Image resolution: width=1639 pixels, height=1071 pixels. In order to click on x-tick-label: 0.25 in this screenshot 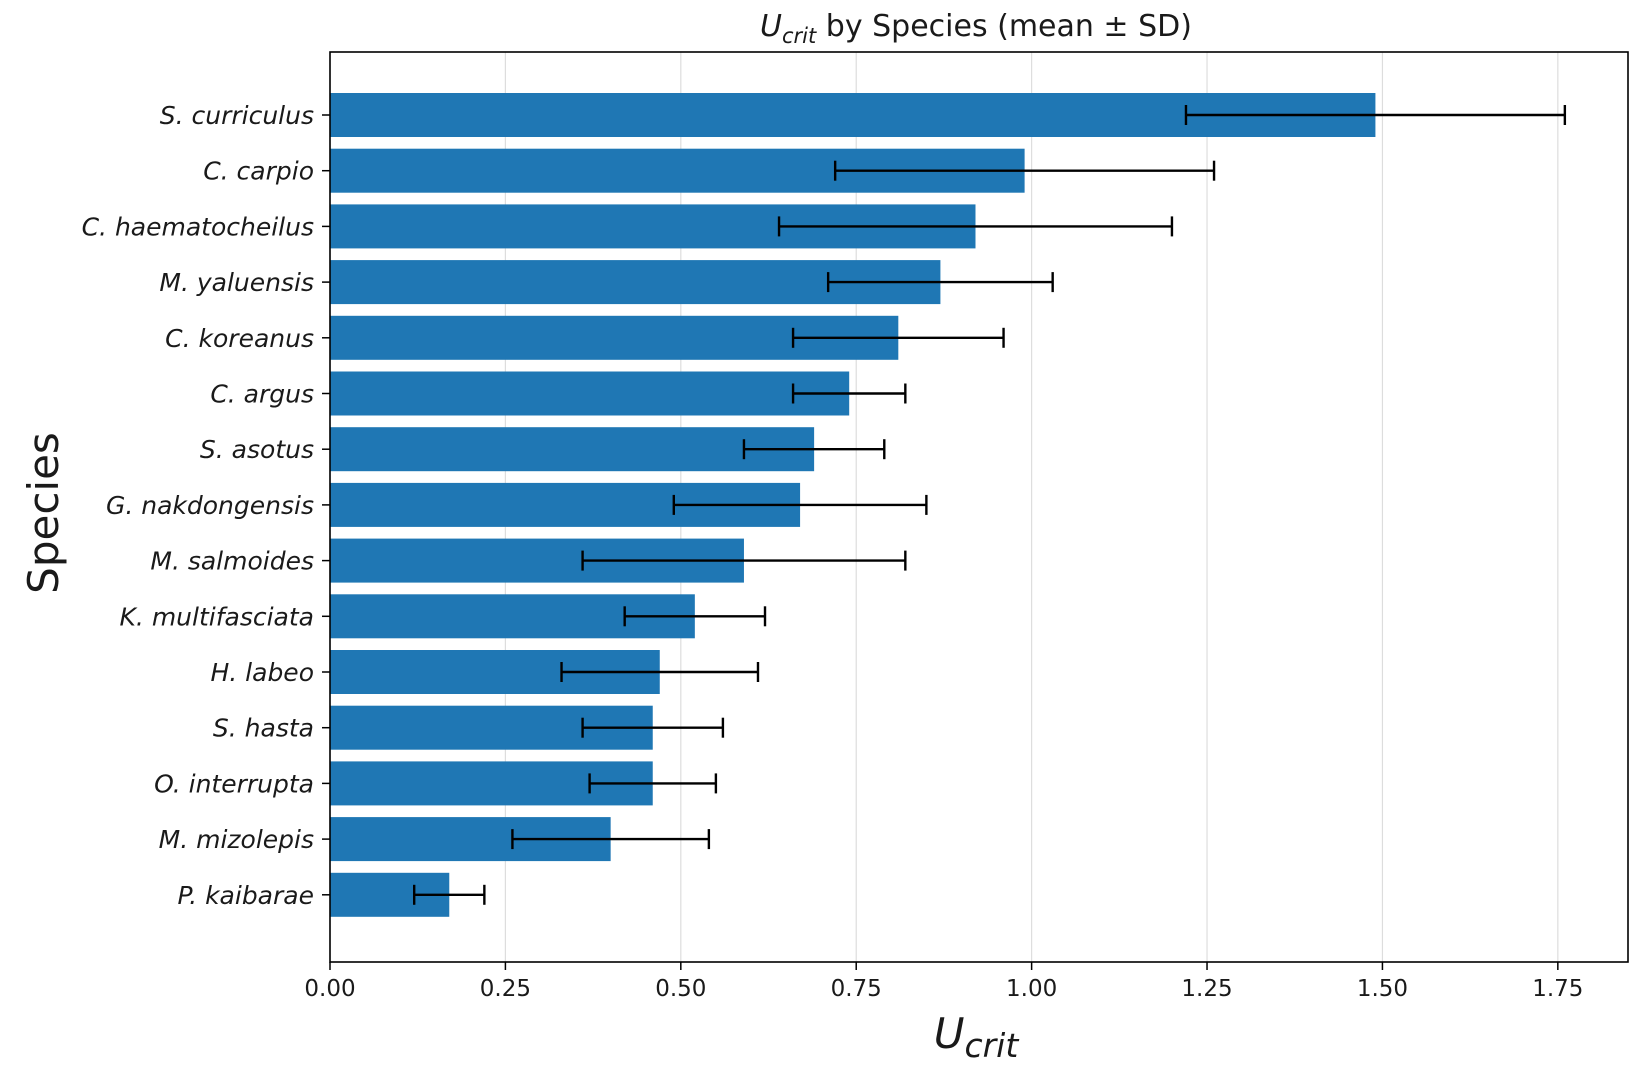, I will do `click(505, 989)`.